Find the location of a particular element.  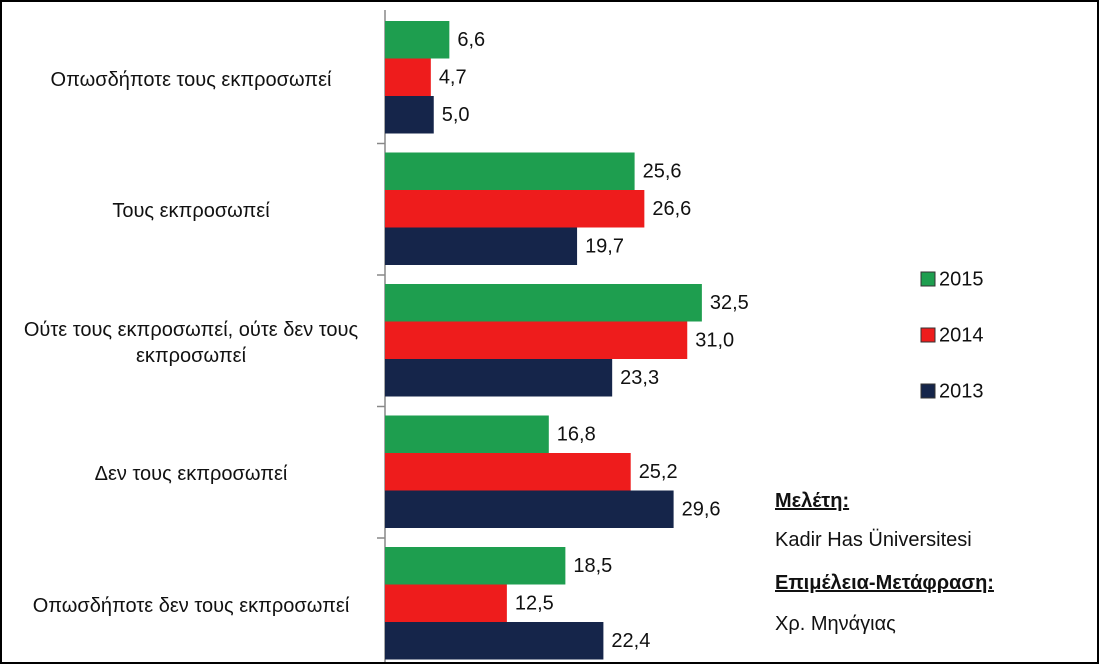

legend-label: 2014 is located at coordinates (961, 335).